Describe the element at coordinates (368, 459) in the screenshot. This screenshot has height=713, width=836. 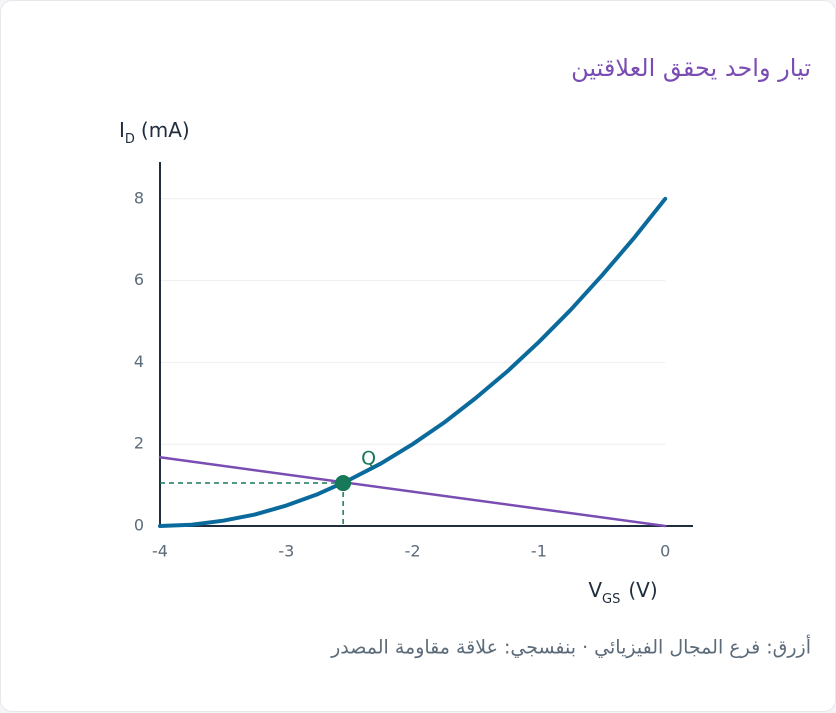
I see `q-label: Q` at that location.